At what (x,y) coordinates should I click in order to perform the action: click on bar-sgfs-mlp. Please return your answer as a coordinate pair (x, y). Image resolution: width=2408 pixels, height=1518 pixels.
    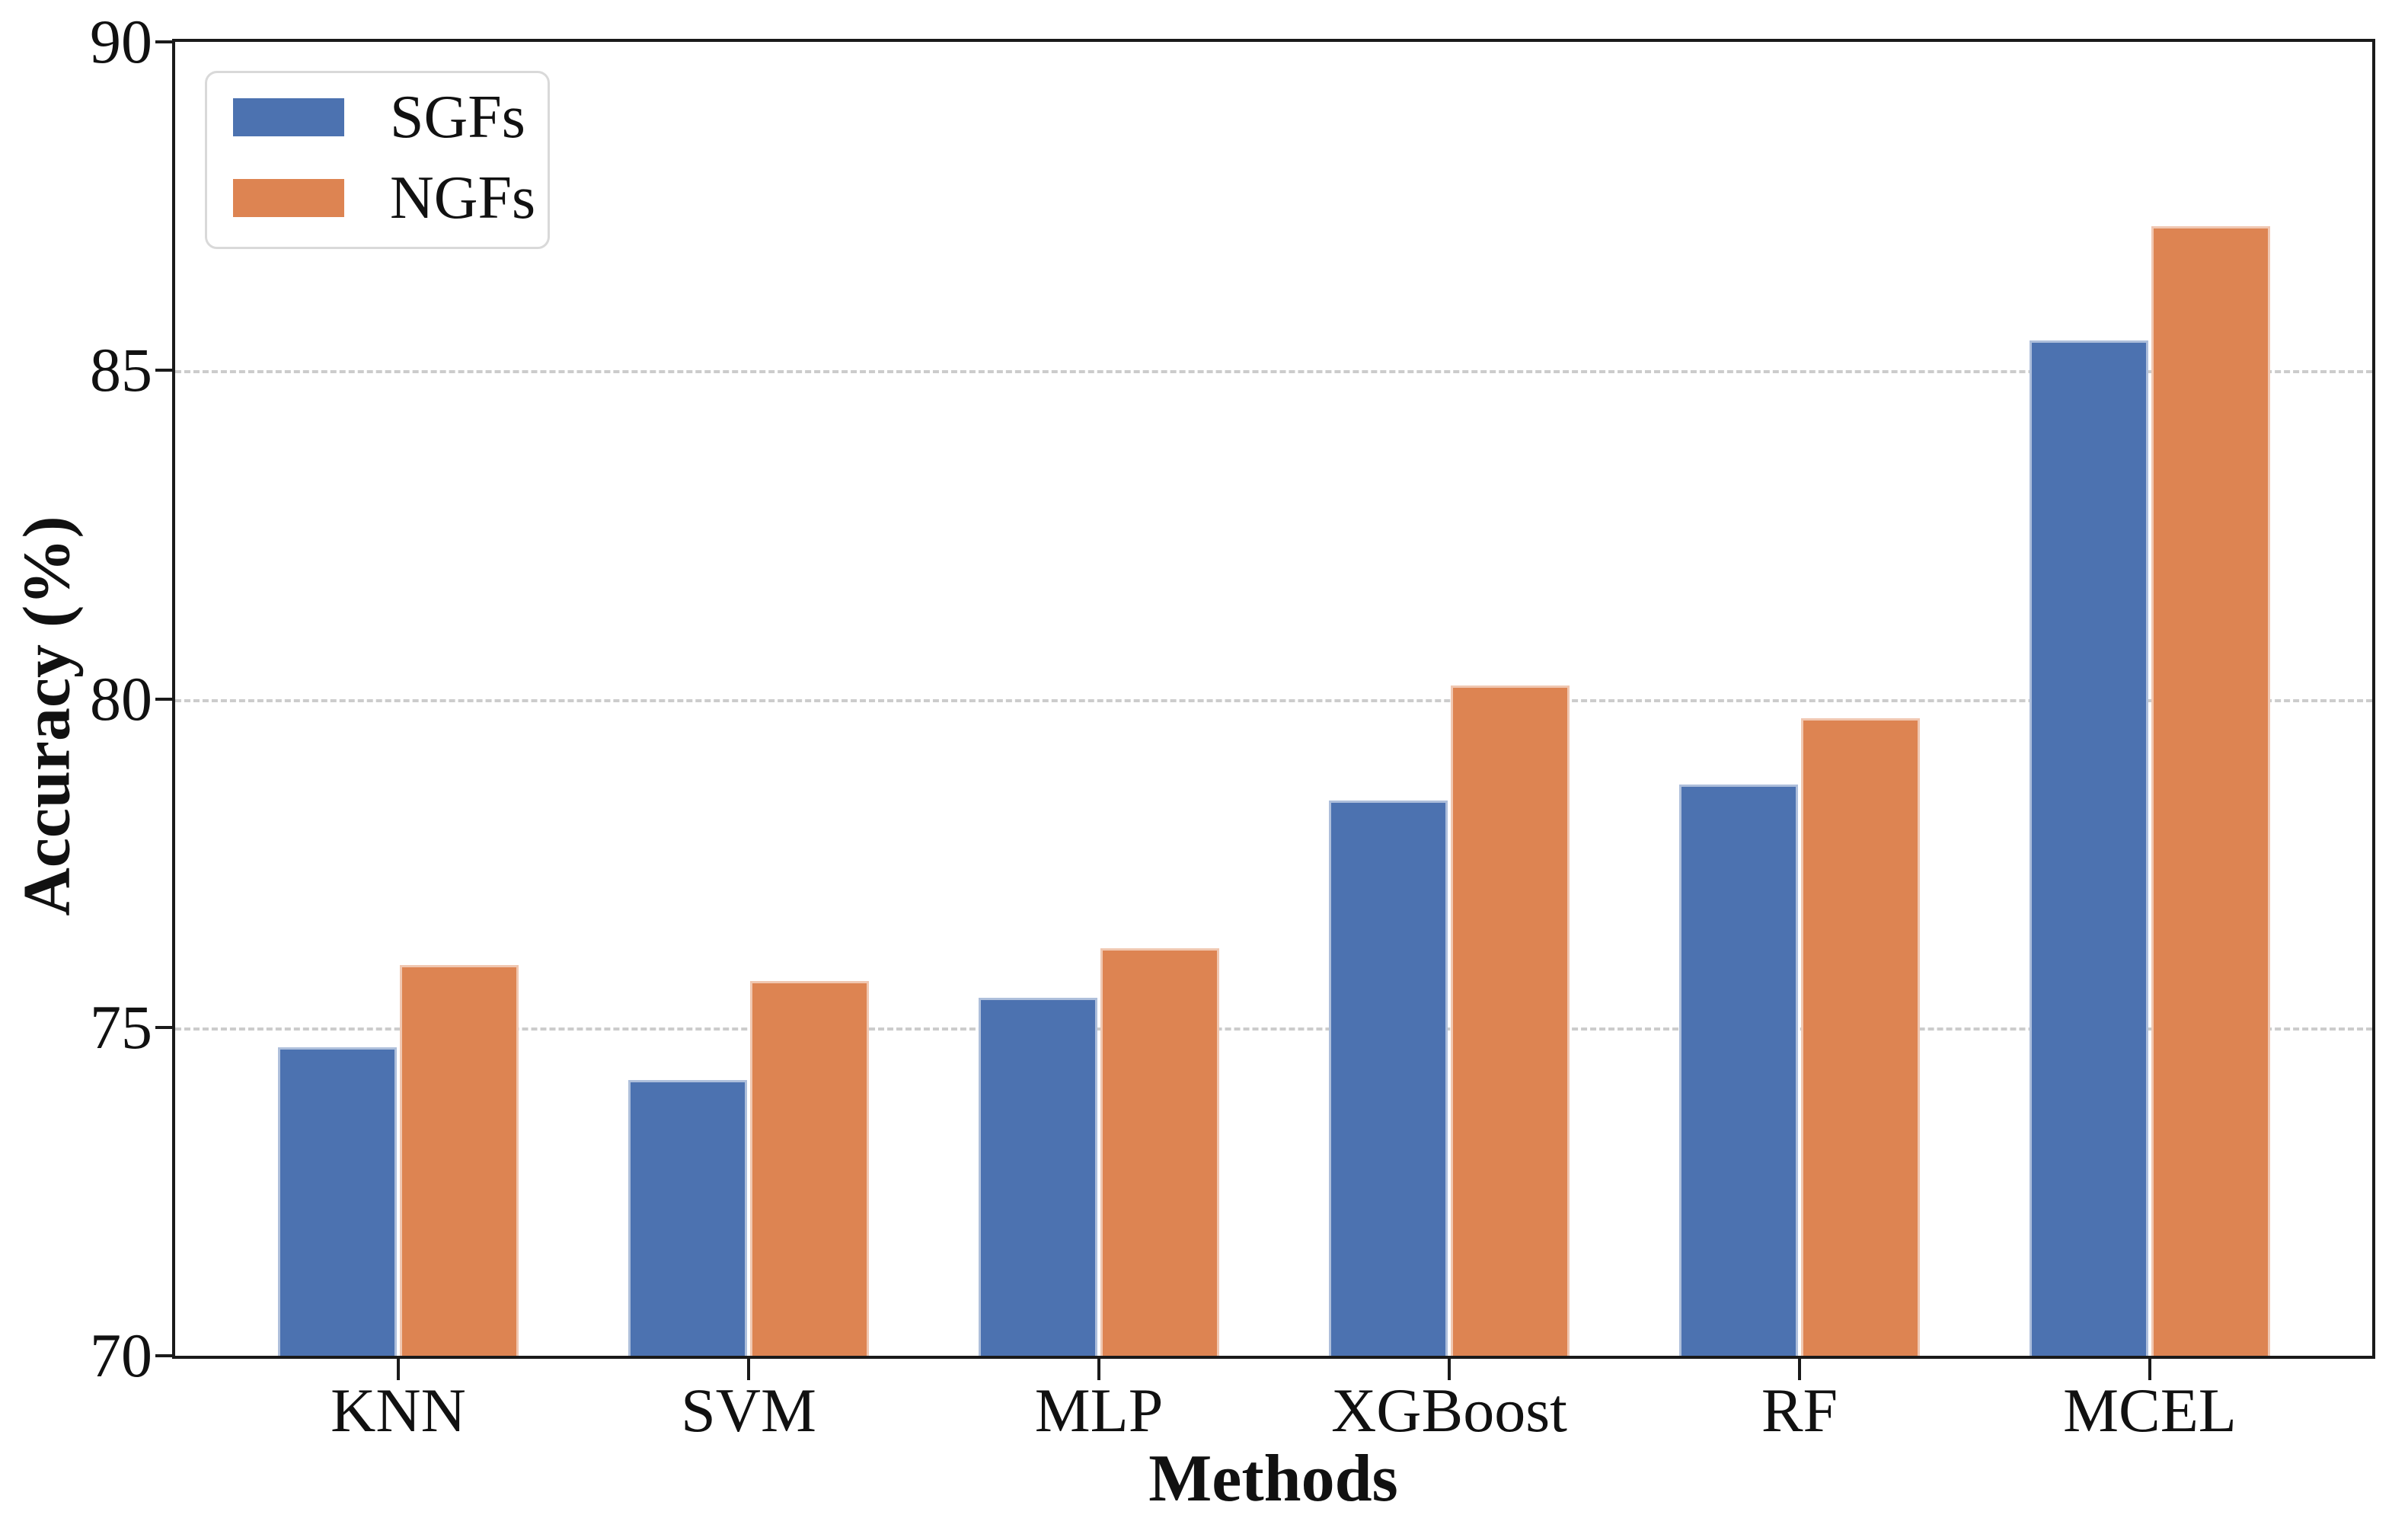
    Looking at the image, I should click on (1038, 1176).